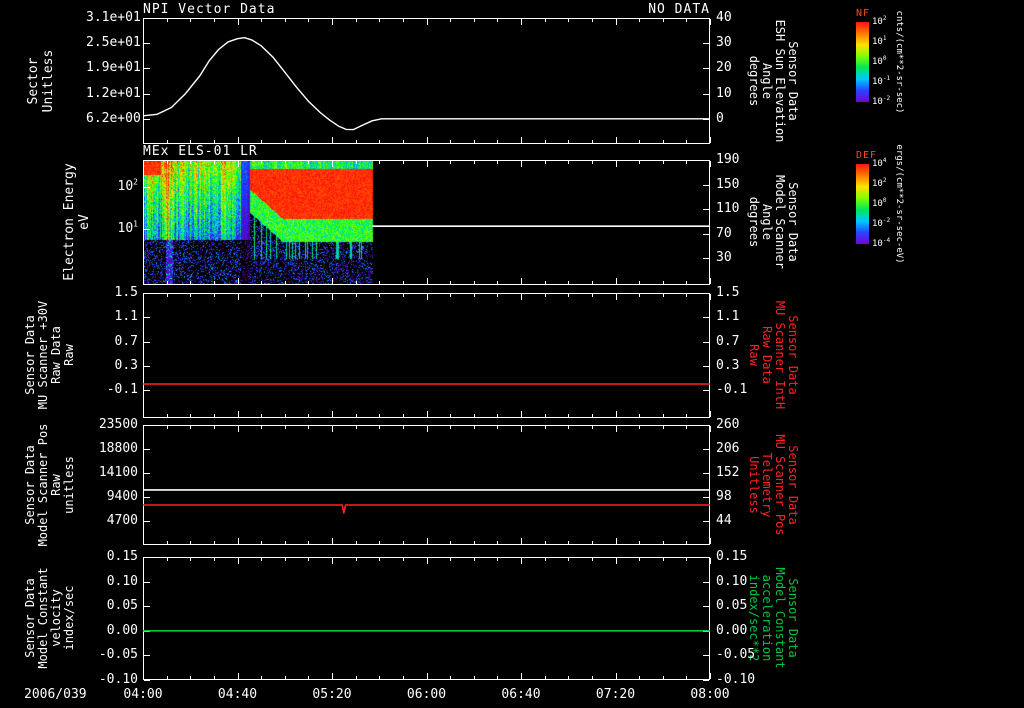 The height and width of the screenshot is (708, 1024). Describe the element at coordinates (126, 341) in the screenshot. I see `p3-ytick-label-left: 0.7` at that location.